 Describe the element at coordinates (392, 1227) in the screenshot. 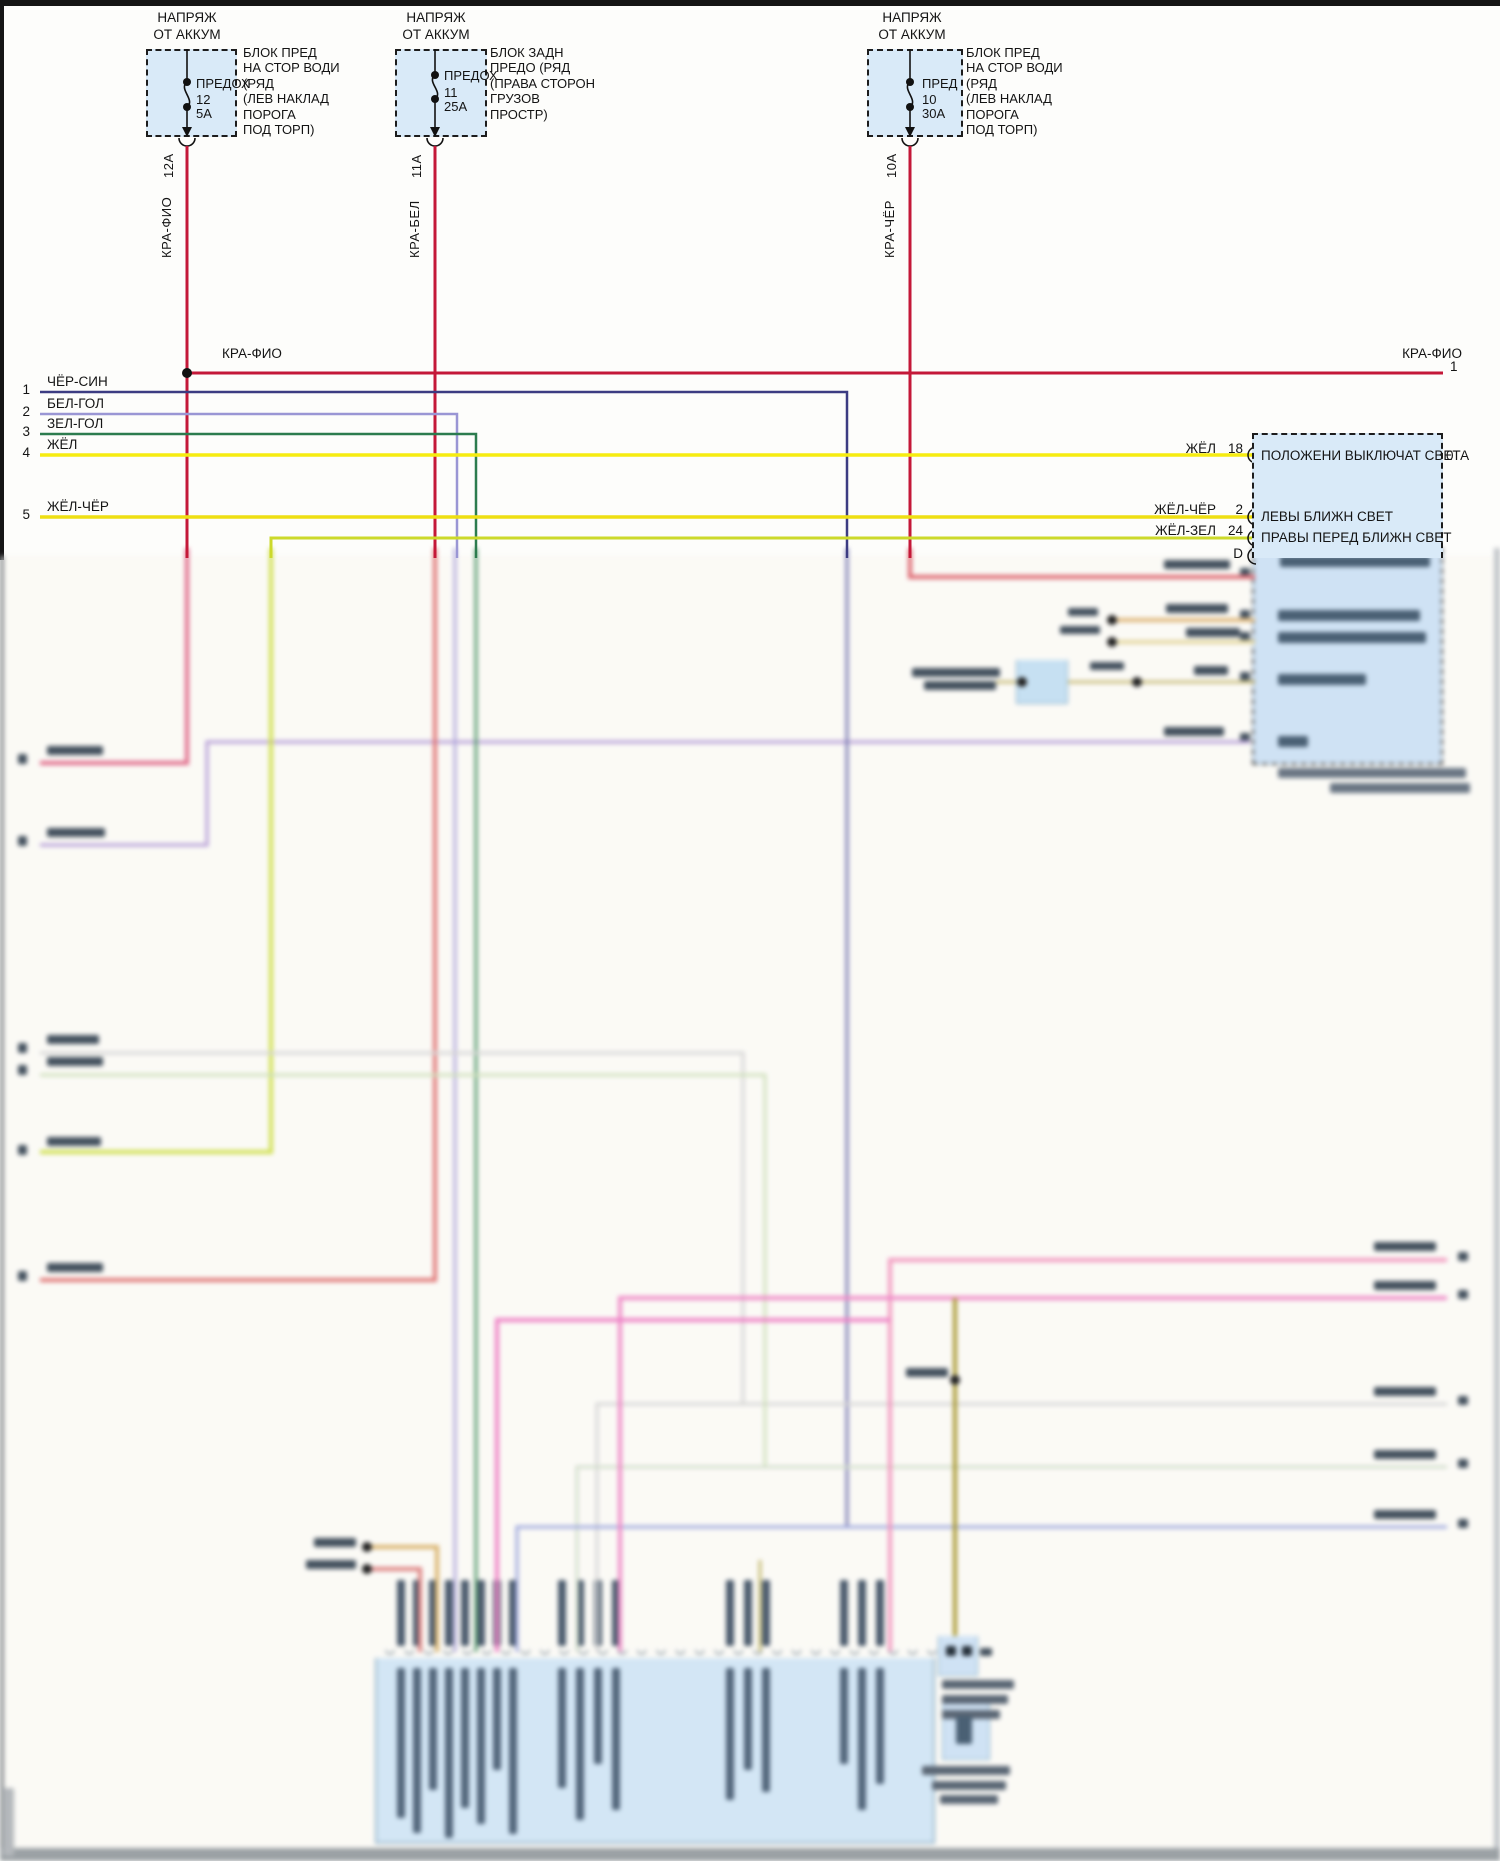

I see `bw-gray8-a` at that location.